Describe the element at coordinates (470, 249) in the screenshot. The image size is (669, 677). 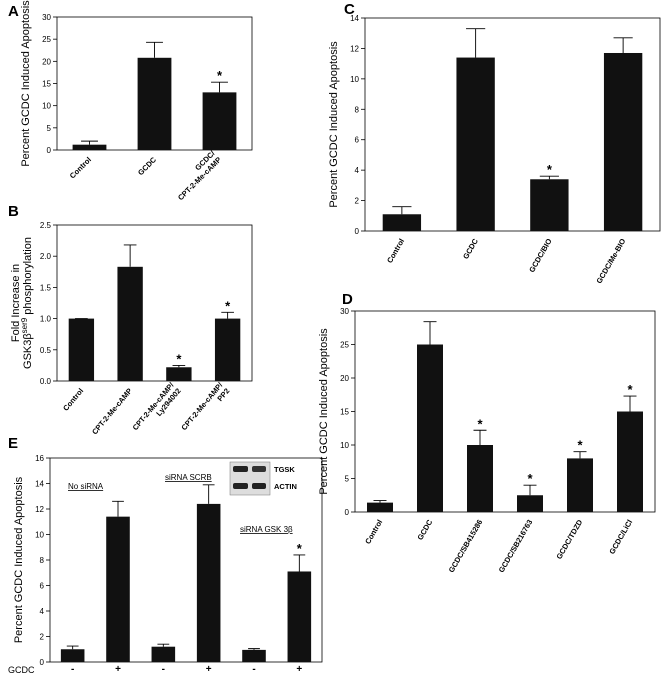
I see `x-tick-label: GCDC` at that location.